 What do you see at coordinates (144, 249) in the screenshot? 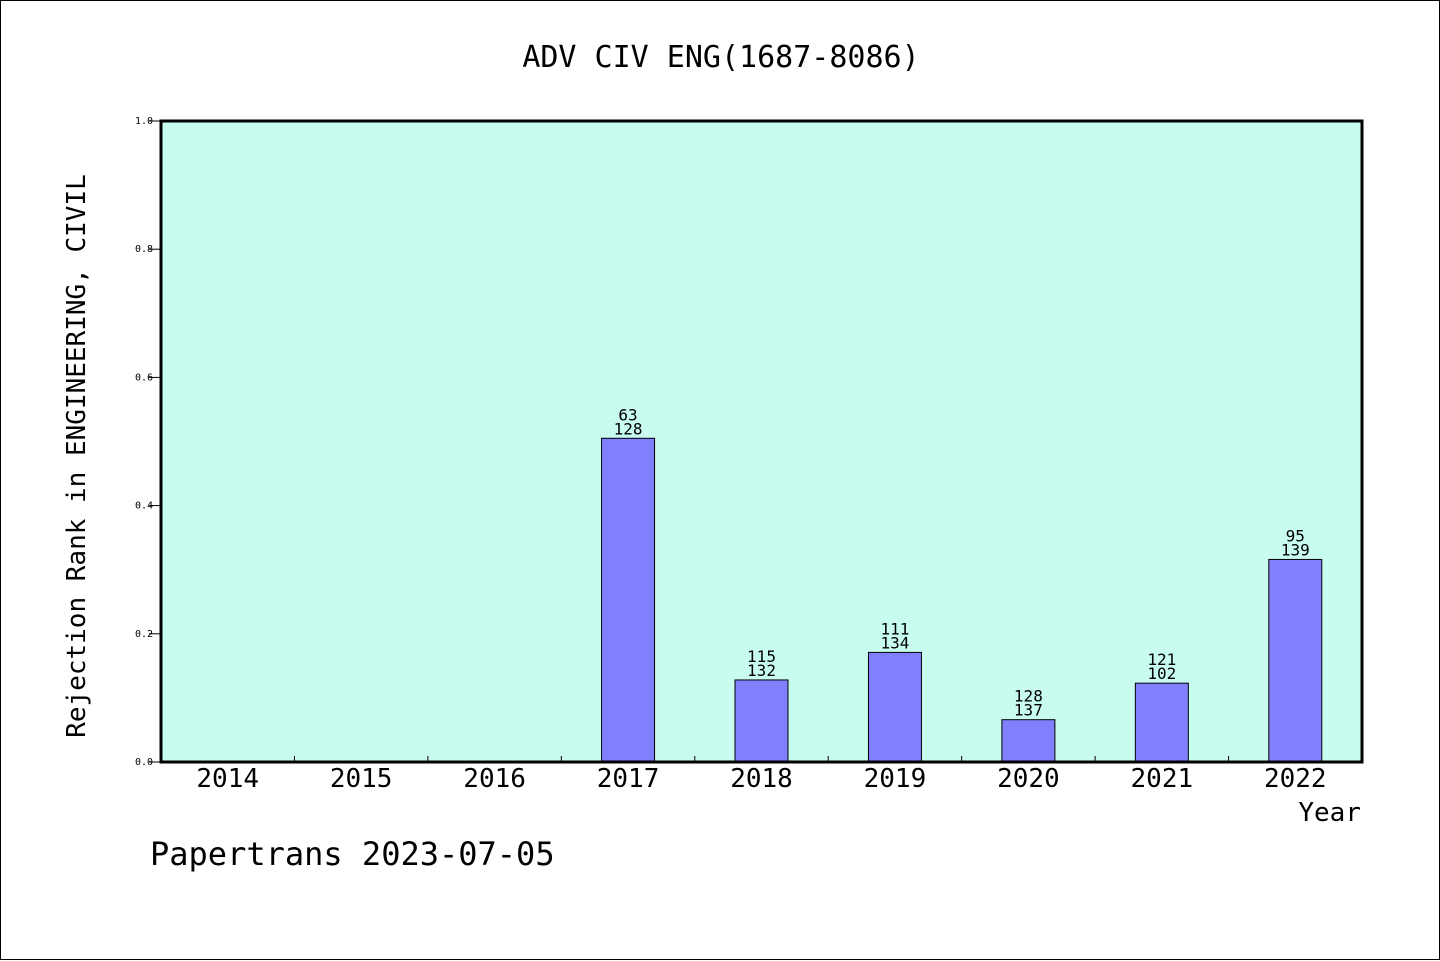
I see `y-tick-label: 0.8` at bounding box center [144, 249].